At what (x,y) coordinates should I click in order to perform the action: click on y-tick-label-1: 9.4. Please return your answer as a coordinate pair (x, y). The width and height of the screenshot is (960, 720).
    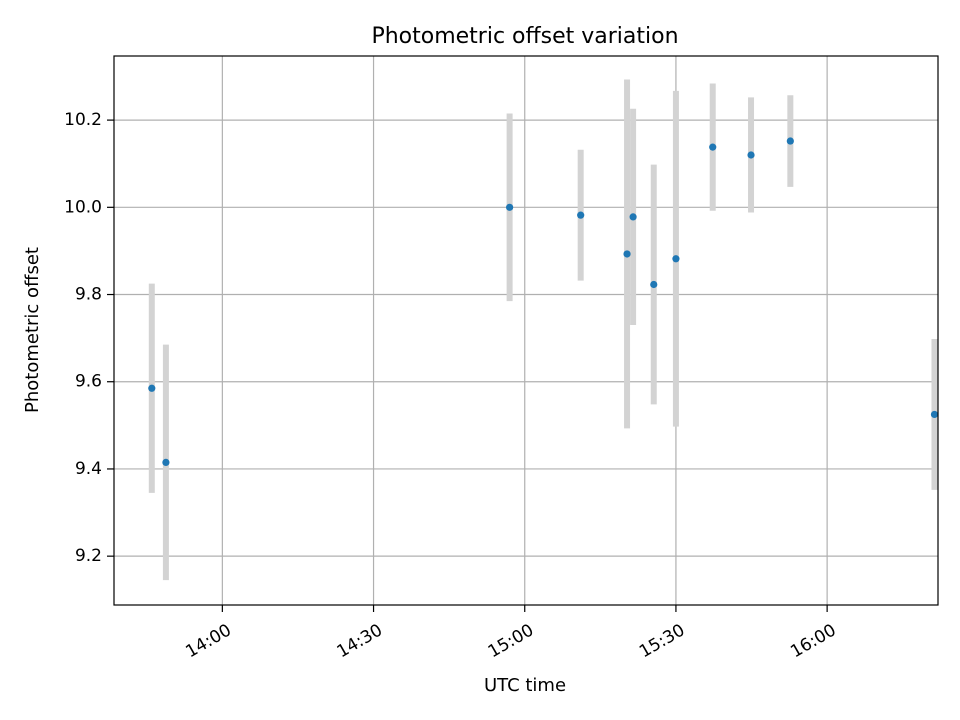
    Looking at the image, I should click on (88, 469).